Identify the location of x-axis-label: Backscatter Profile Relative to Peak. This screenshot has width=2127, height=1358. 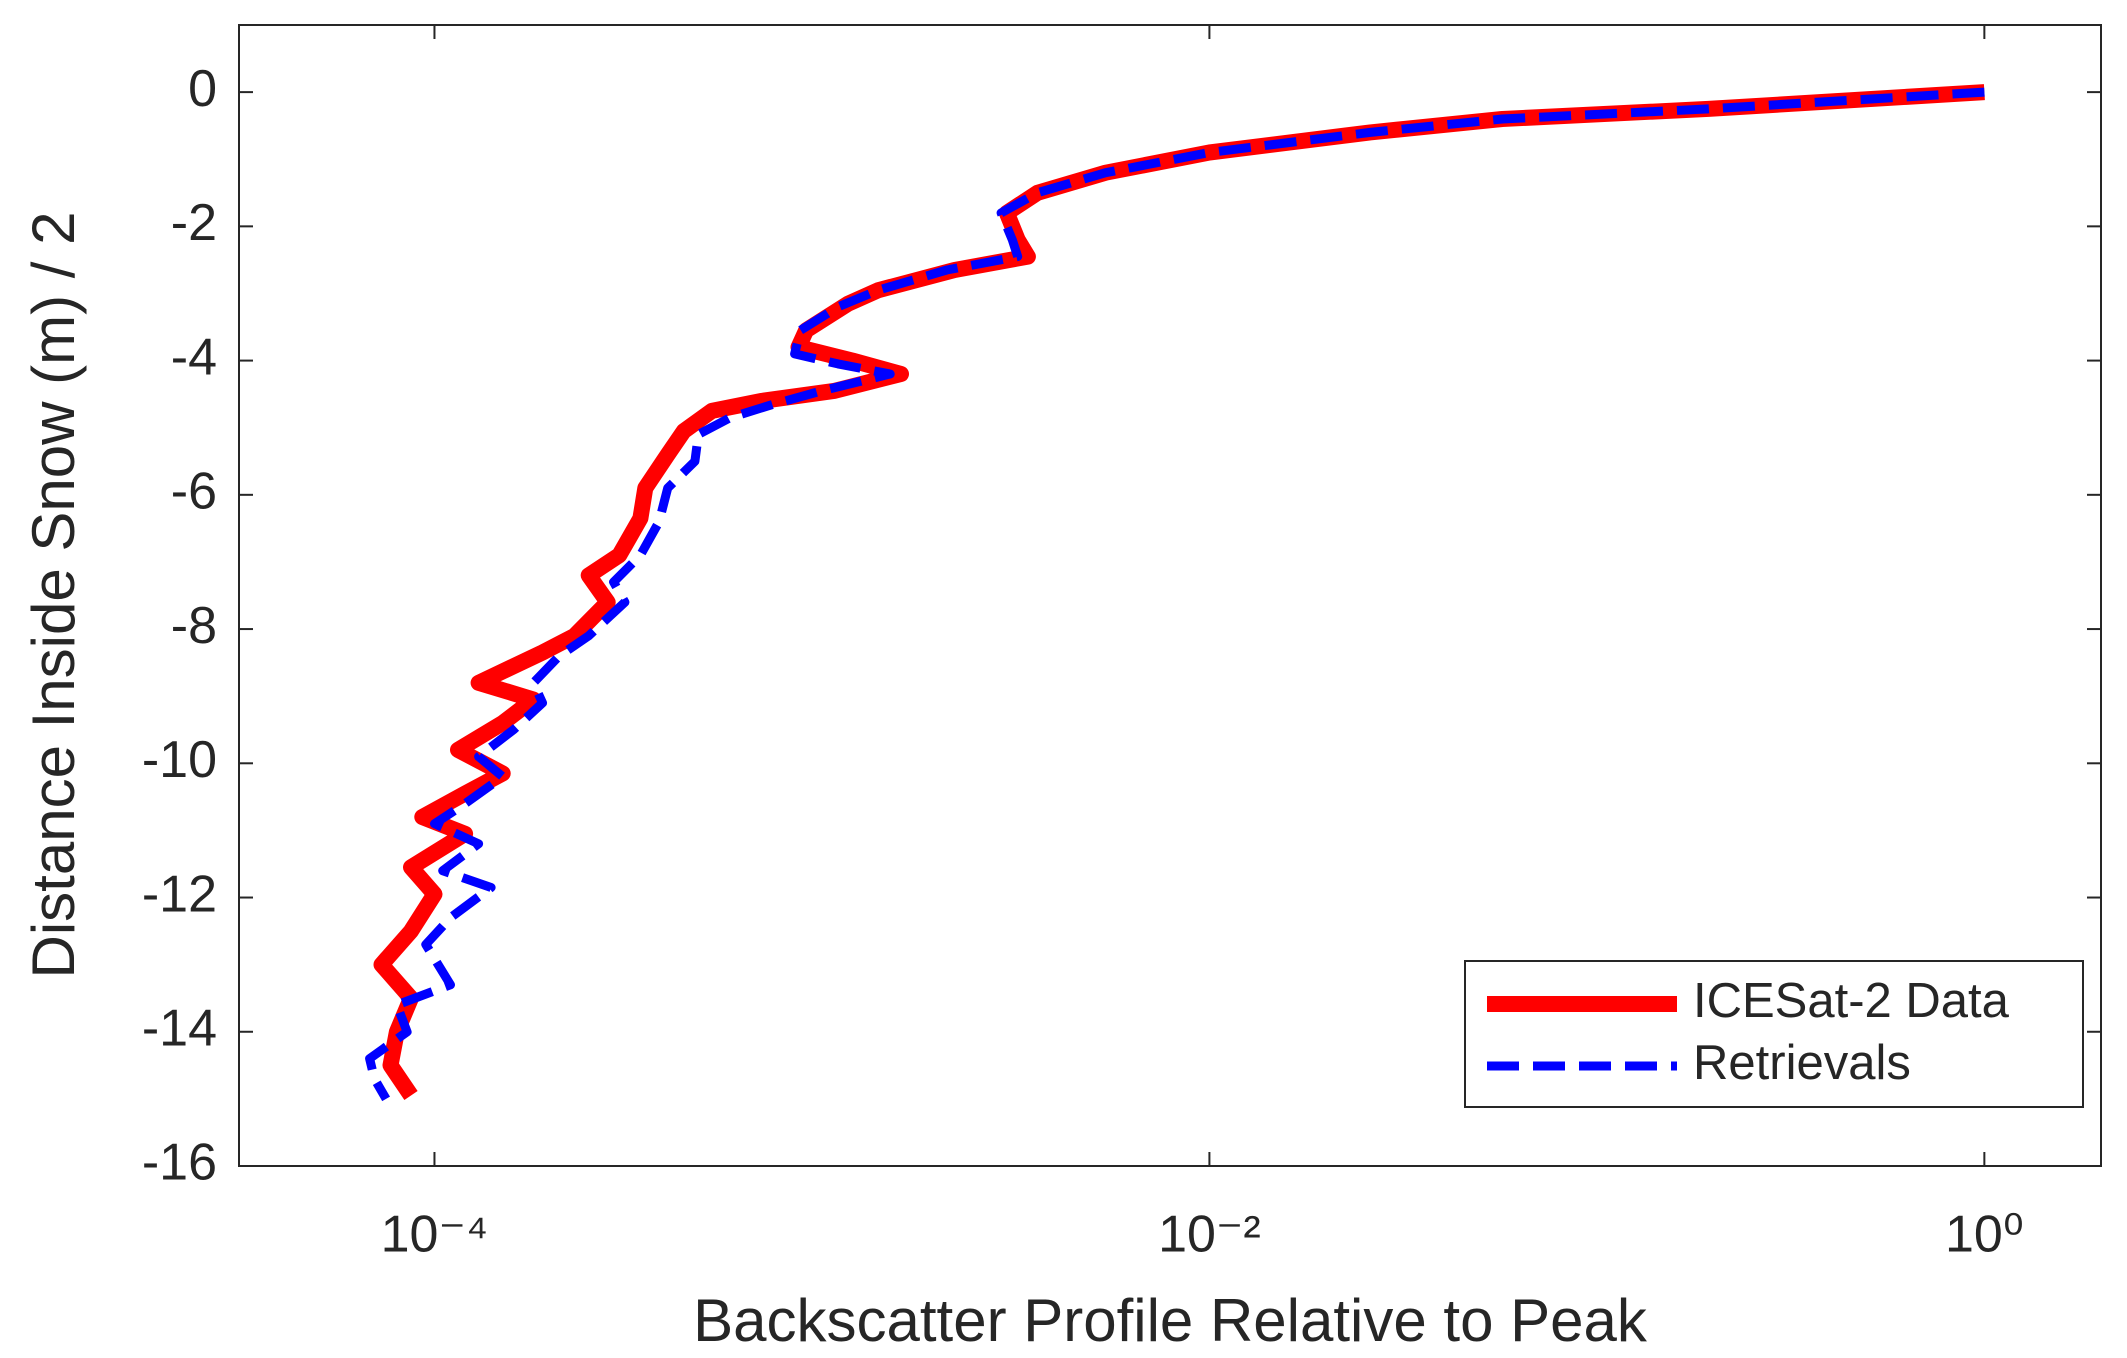
(1170, 1320).